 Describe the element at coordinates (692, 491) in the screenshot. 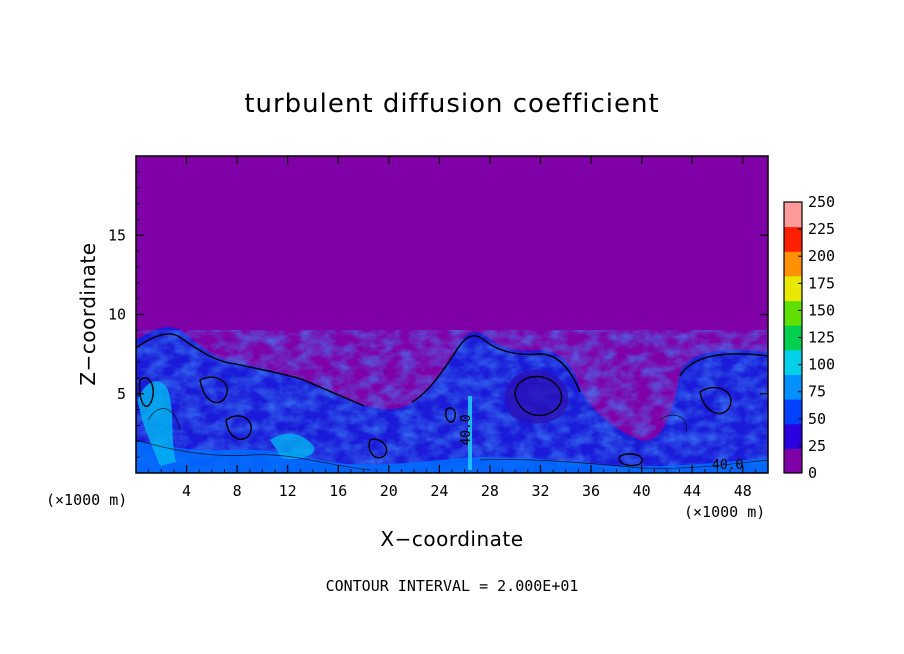

I see `x-tick-label: 44` at that location.